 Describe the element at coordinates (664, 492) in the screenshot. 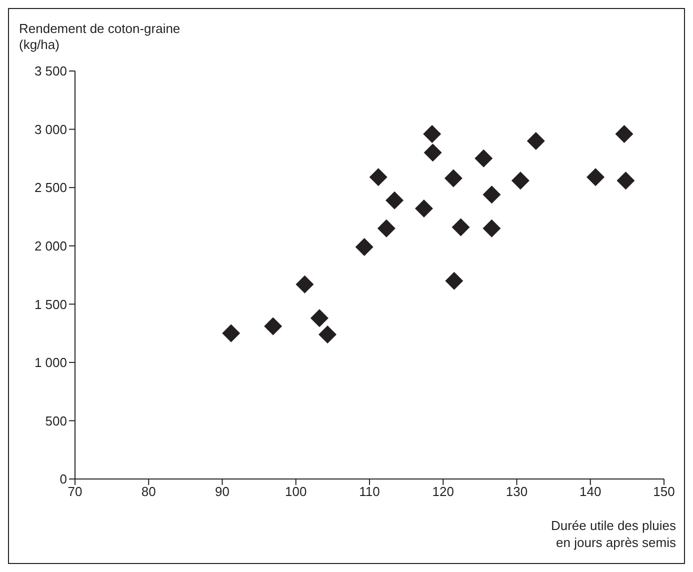

I see `x-tick-label: 150` at that location.